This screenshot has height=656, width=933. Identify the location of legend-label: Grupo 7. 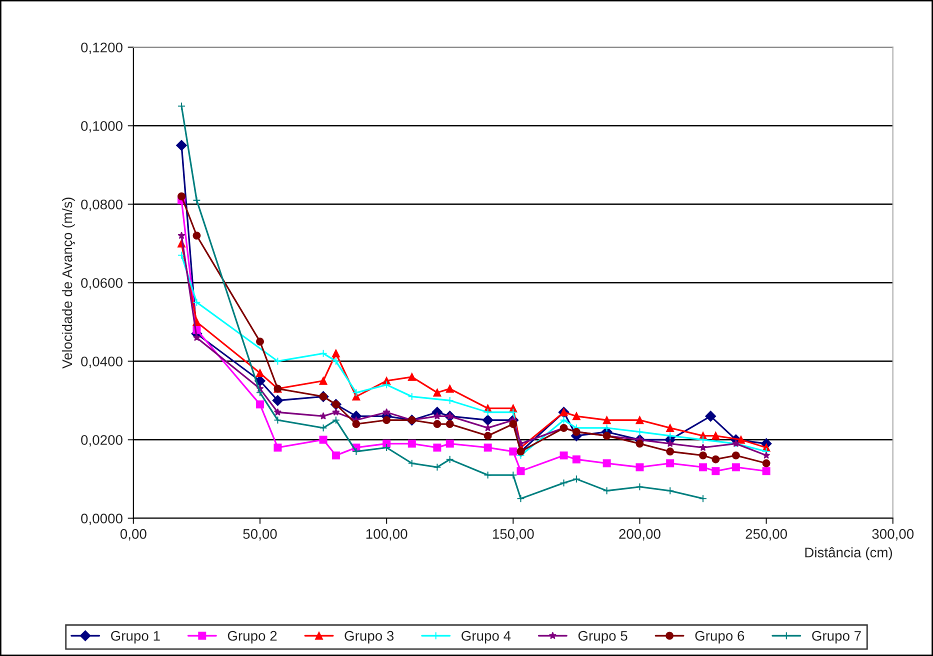
(836, 637).